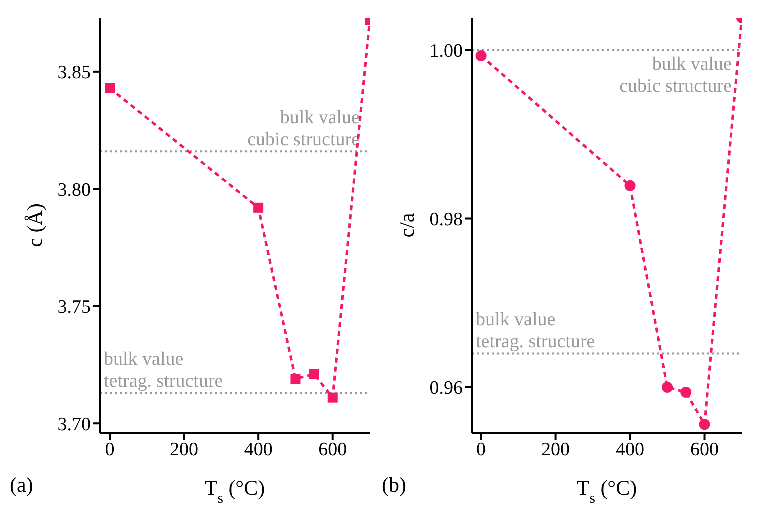  What do you see at coordinates (35, 226) in the screenshot?
I see `y-axis-title: c (Å)` at bounding box center [35, 226].